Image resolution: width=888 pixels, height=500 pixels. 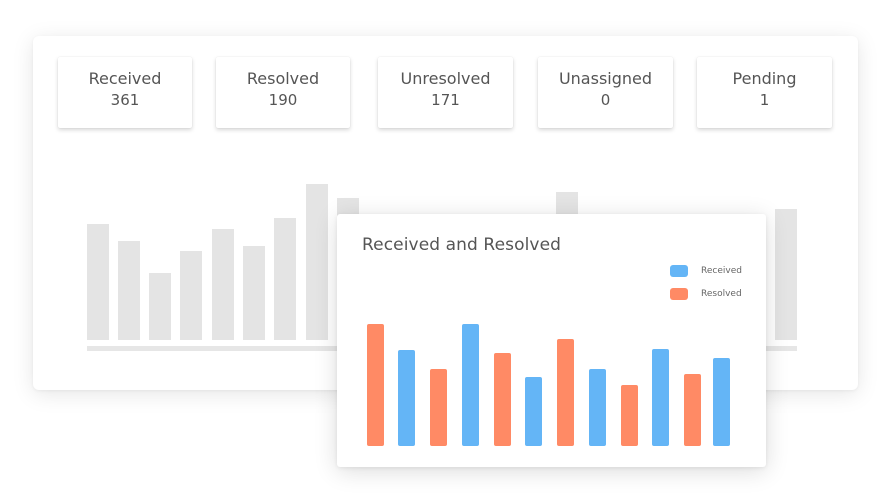 I want to click on legend-swatch-received, so click(x=679, y=270).